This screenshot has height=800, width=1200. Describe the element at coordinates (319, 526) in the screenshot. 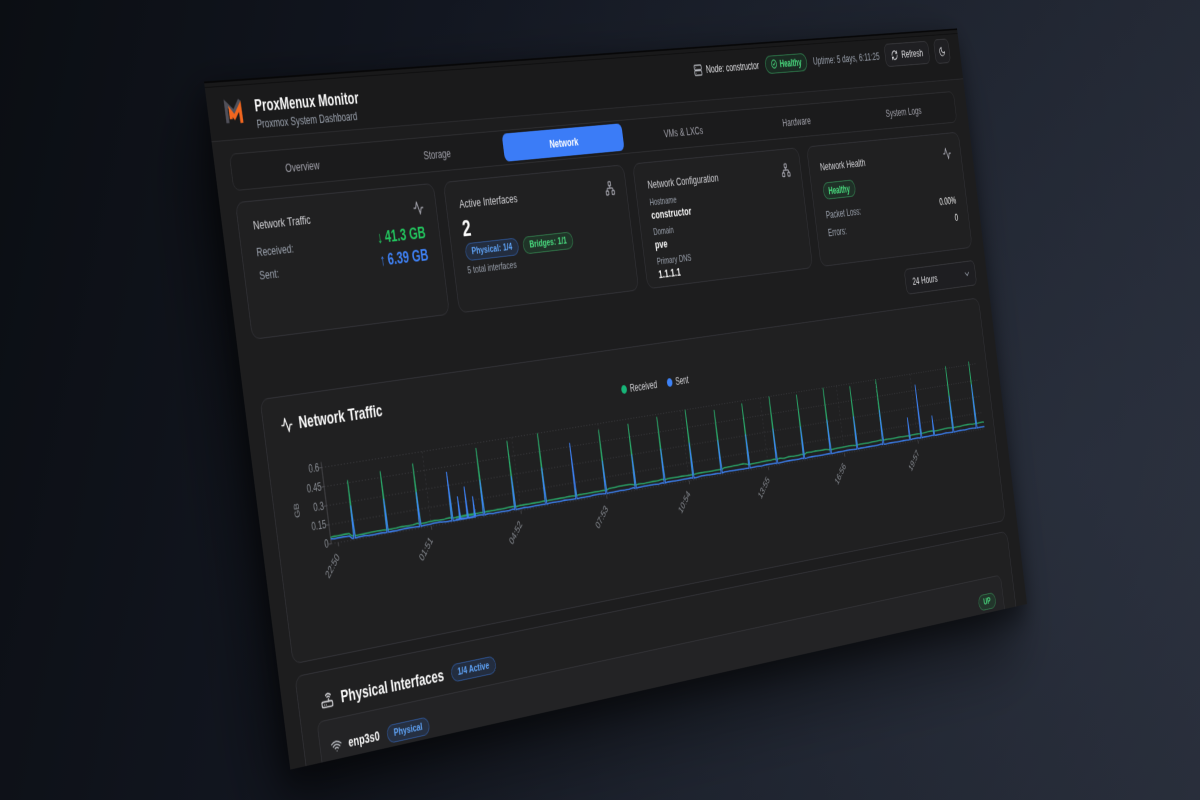

I see `svg-text: 0.15` at that location.